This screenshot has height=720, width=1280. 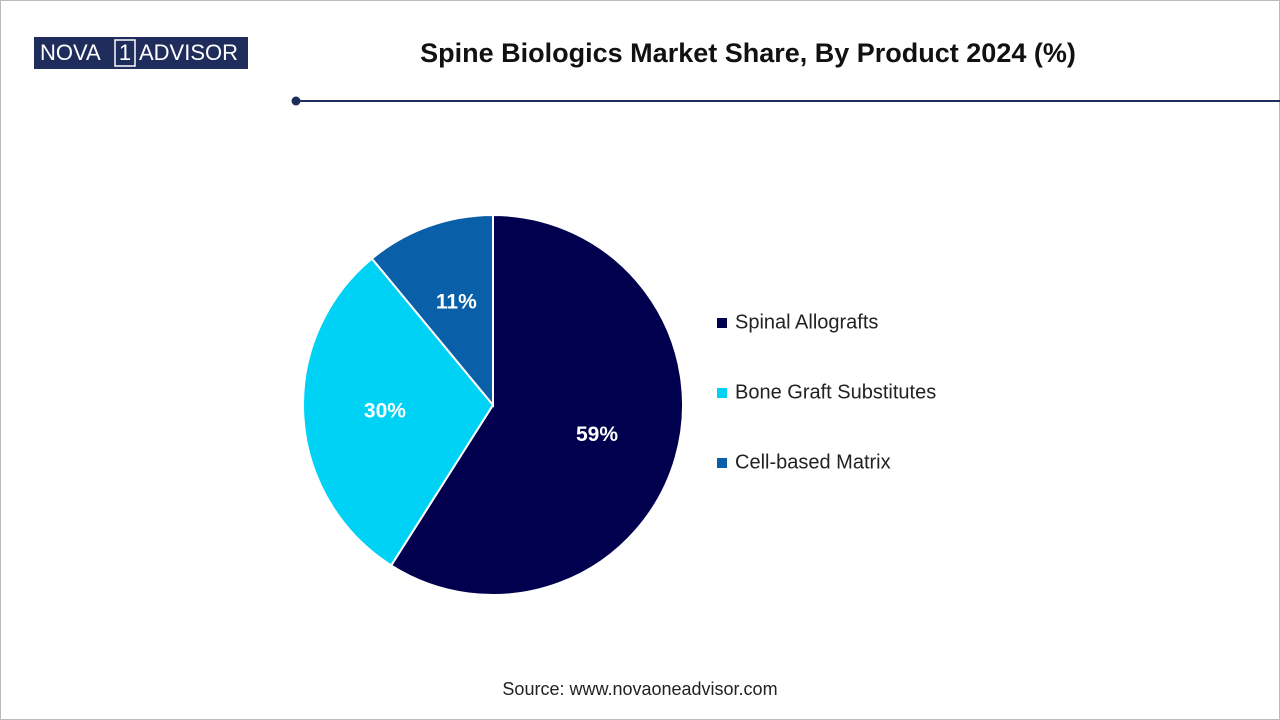 I want to click on logo-mark-box, so click(x=125, y=53).